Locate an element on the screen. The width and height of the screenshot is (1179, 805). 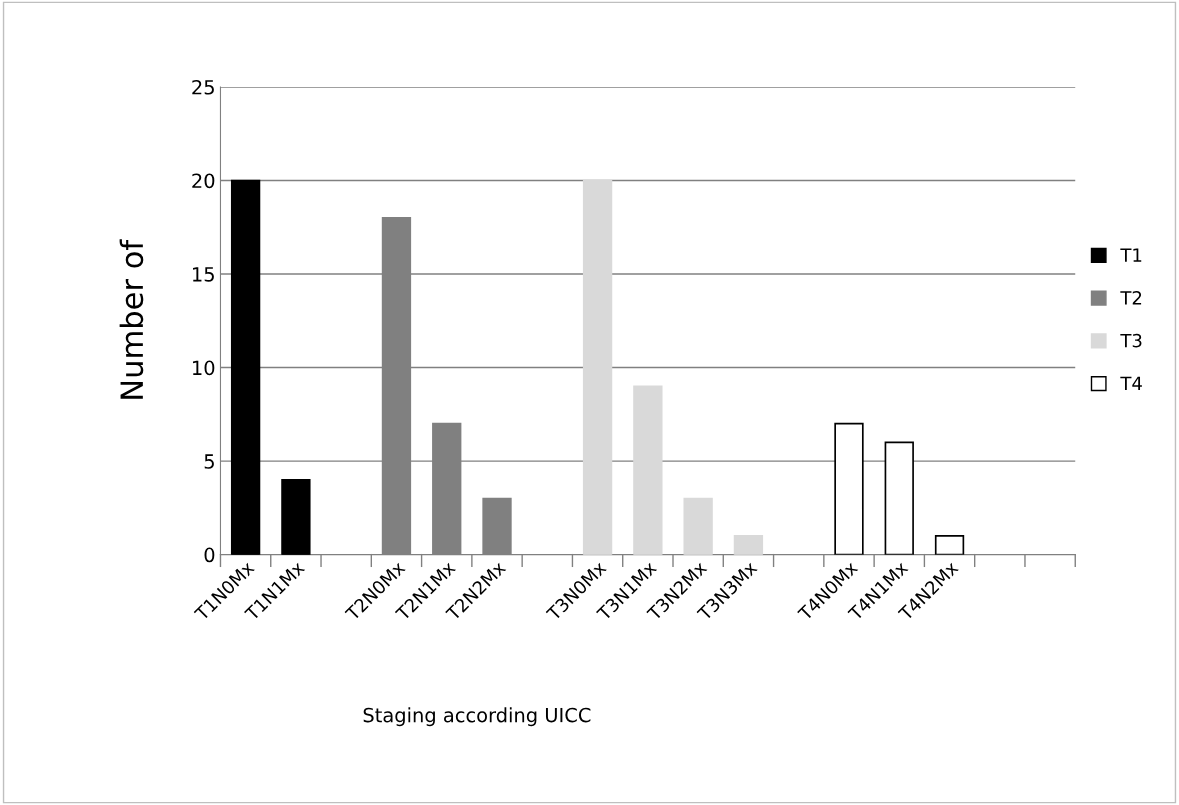
y-tick-label: 0 is located at coordinates (209, 555).